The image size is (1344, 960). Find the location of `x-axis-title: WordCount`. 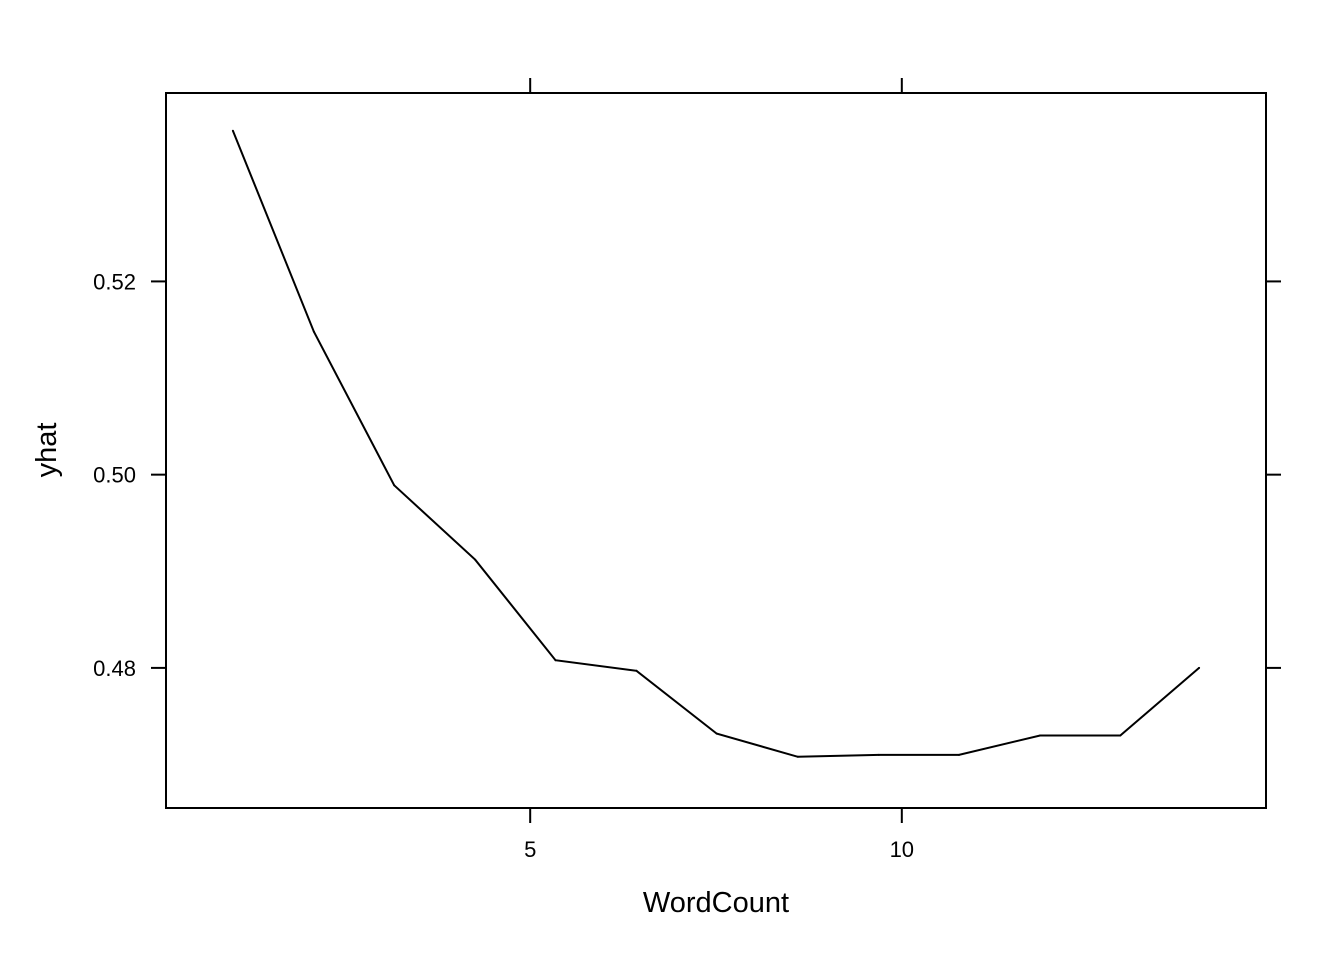

x-axis-title: WordCount is located at coordinates (716, 903).